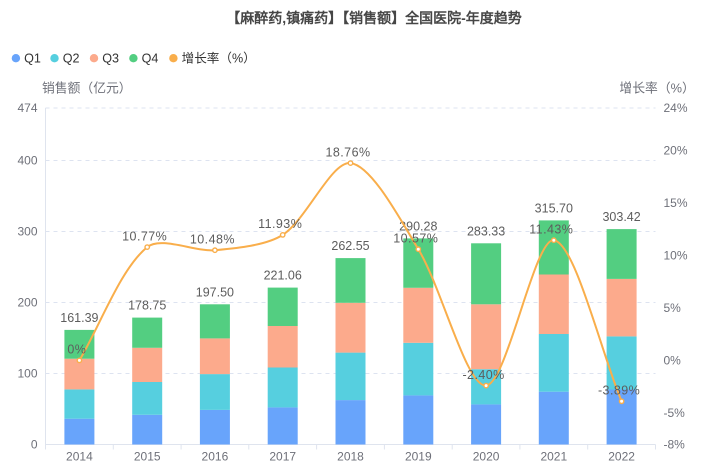 This screenshot has height=470, width=702. What do you see at coordinates (27, 374) in the screenshot?
I see `svg-text: 100` at bounding box center [27, 374].